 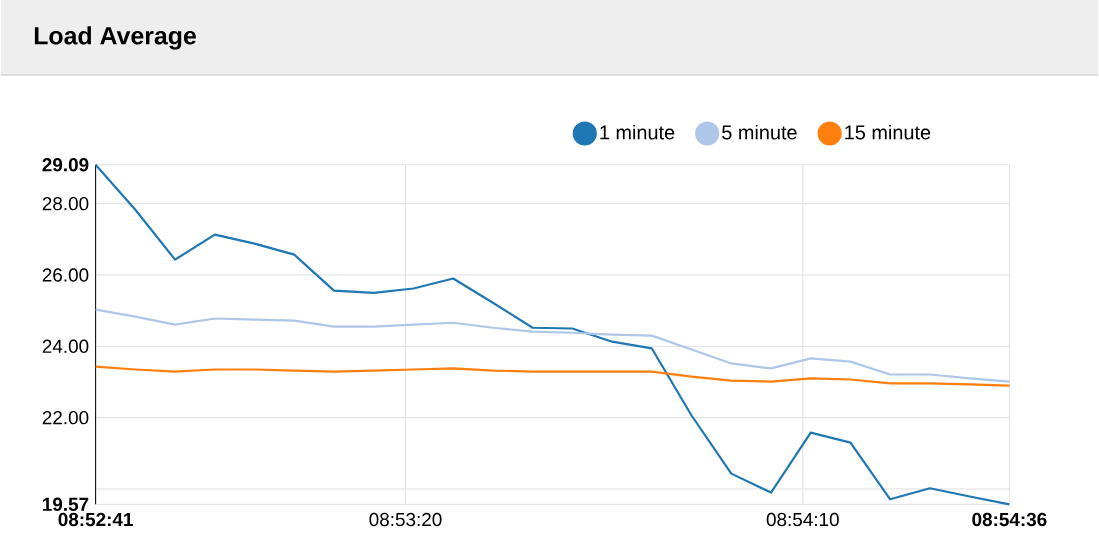 What do you see at coordinates (802, 519) in the screenshot?
I see `x-tick-label: 08:54:10` at bounding box center [802, 519].